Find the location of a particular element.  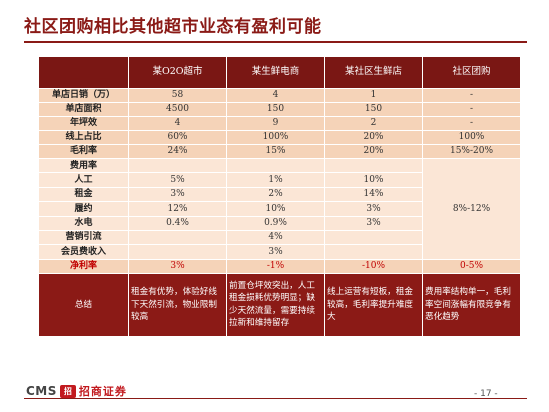

table-cell: 0.9% is located at coordinates (275, 223).